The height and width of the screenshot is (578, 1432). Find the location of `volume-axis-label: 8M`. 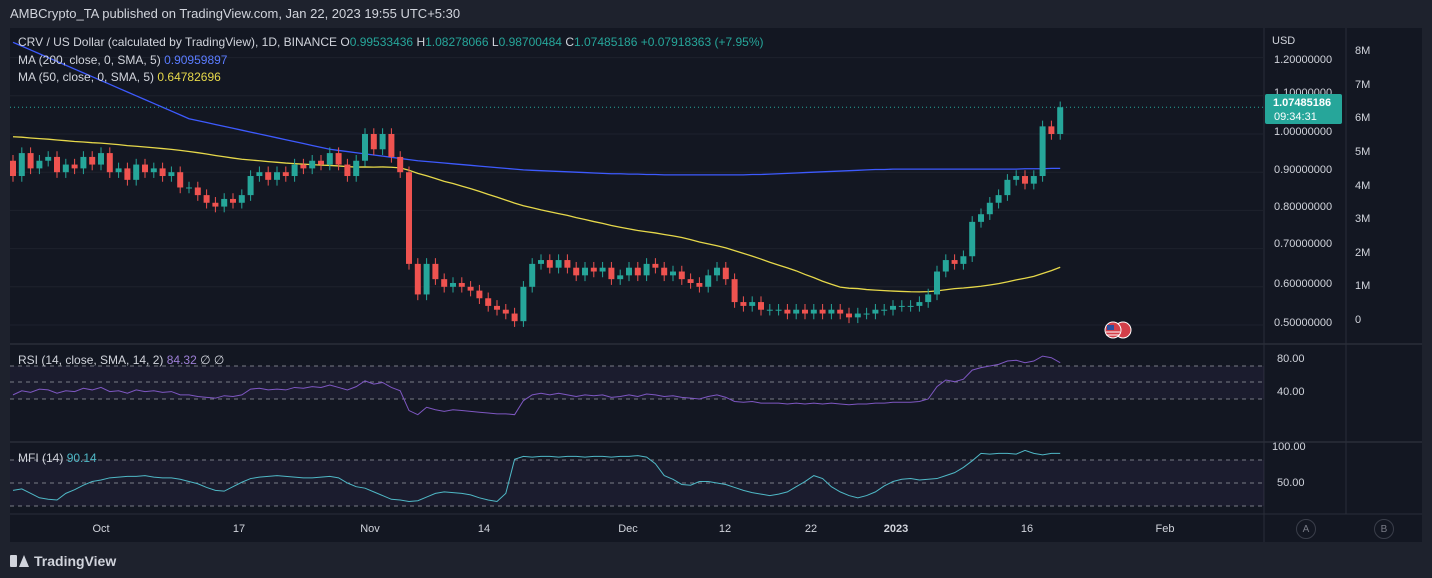

volume-axis-label: 8M is located at coordinates (1362, 51).